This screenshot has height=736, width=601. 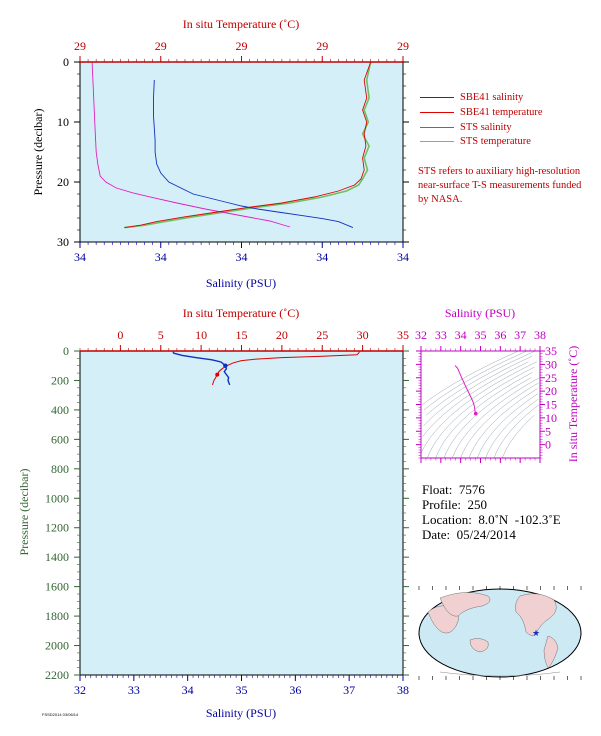 I want to click on top-series-sts-salinity, so click(x=191, y=144).